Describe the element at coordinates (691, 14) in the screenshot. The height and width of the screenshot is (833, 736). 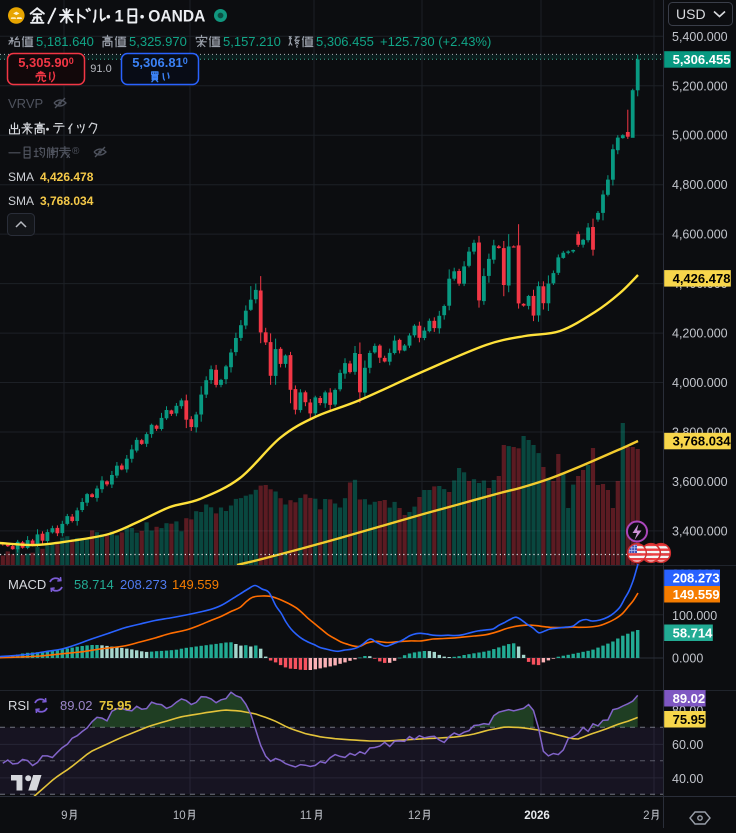
I see `svg-text: USD` at that location.